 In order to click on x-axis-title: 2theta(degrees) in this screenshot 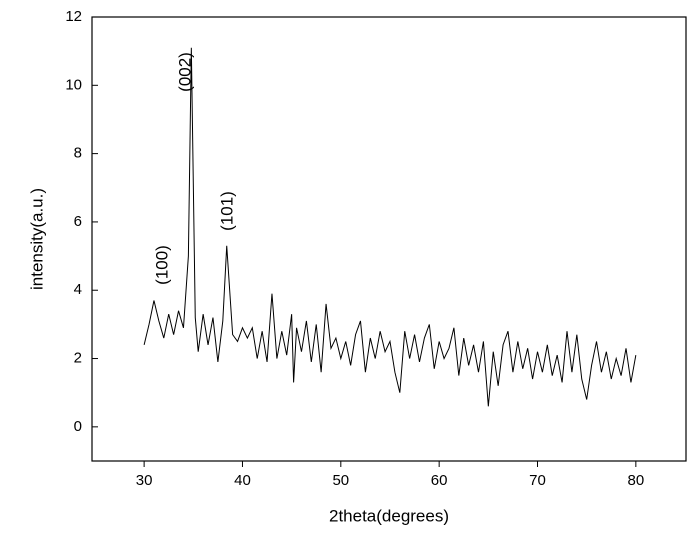, I will do `click(389, 515)`.